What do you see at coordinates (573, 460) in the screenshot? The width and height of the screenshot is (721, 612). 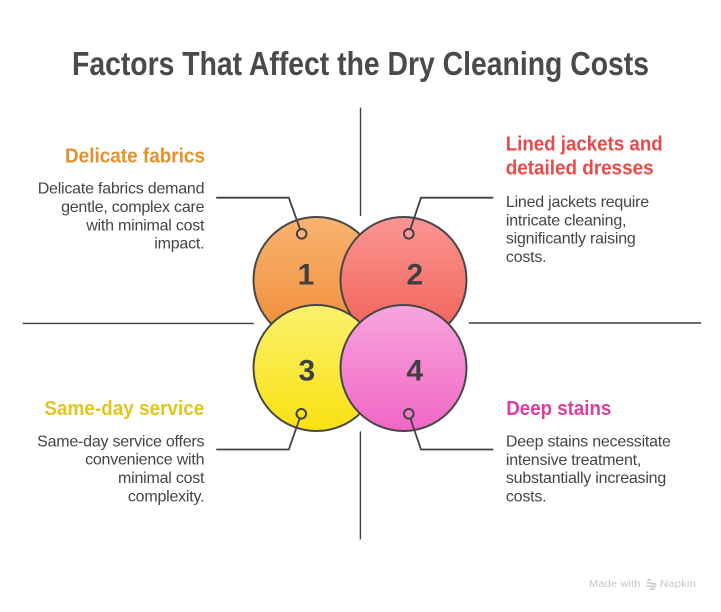 I see `svg-text: intensive treatment,` at bounding box center [573, 460].